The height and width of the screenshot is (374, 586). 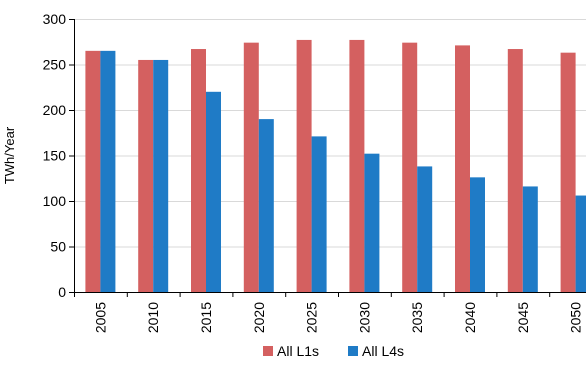 I want to click on x-tick-label: 2005, so click(x=100, y=317).